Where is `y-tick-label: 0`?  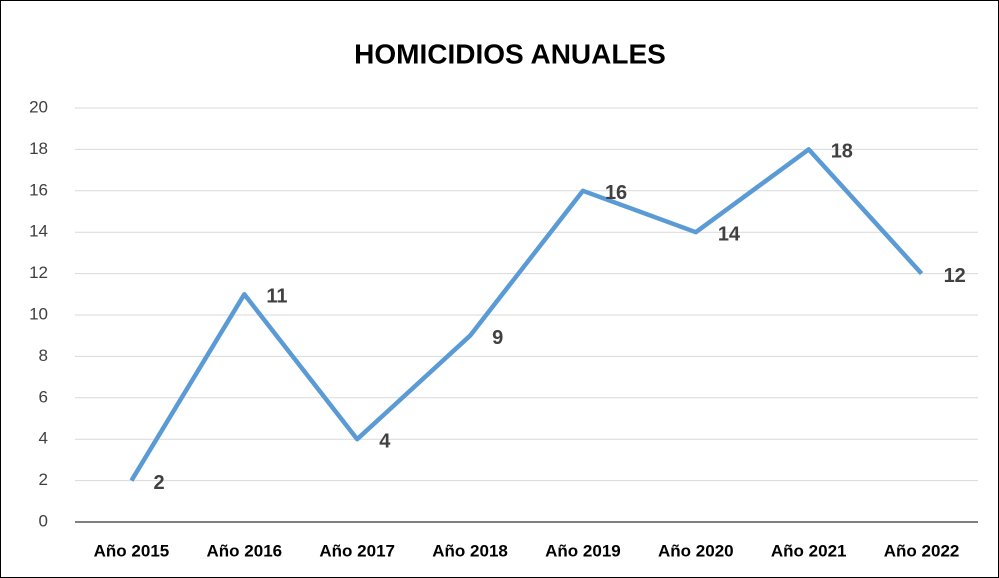
y-tick-label: 0 is located at coordinates (43, 520).